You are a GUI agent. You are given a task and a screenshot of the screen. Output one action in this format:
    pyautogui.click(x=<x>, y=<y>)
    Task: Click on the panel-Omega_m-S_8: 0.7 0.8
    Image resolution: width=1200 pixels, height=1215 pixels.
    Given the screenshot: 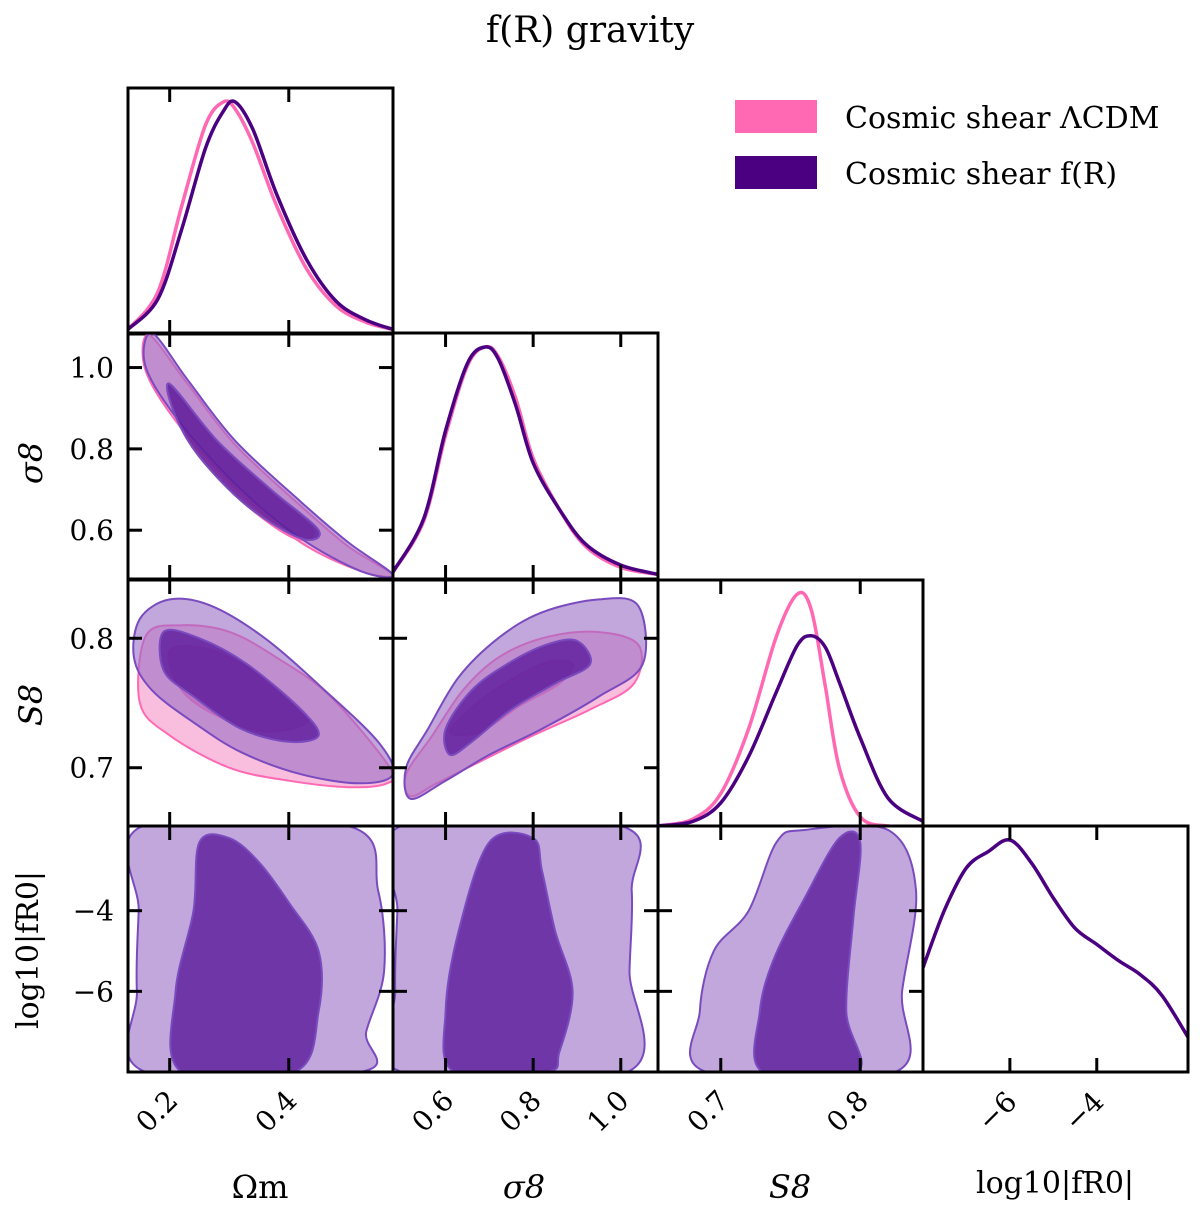 What is the action you would take?
    pyautogui.click(x=232, y=703)
    